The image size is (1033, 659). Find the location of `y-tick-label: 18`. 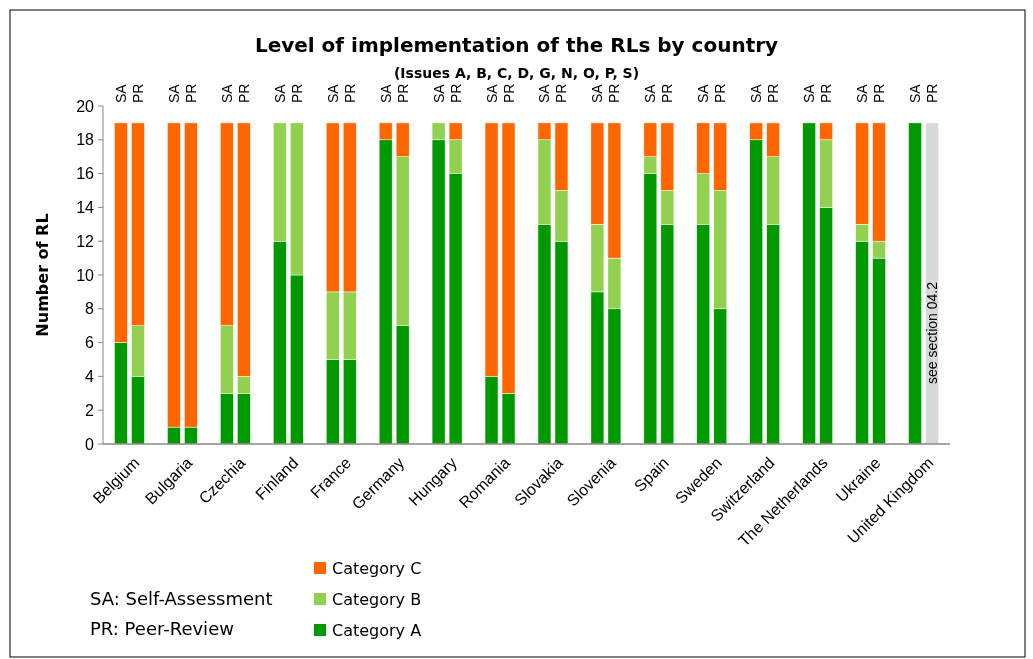

y-tick-label: 18 is located at coordinates (85, 140).